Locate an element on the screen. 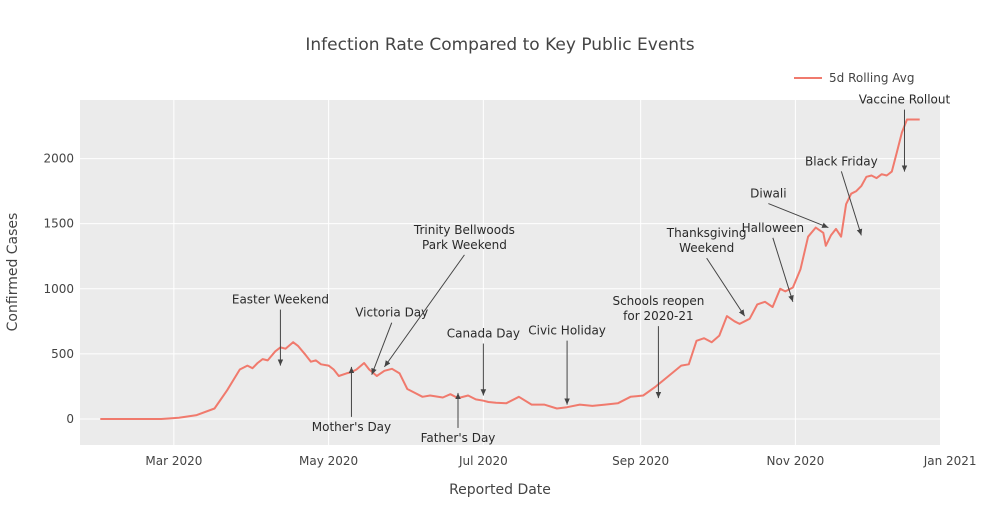 This screenshot has height=525, width=1000. annotation-label: Schools reopen is located at coordinates (658, 301).